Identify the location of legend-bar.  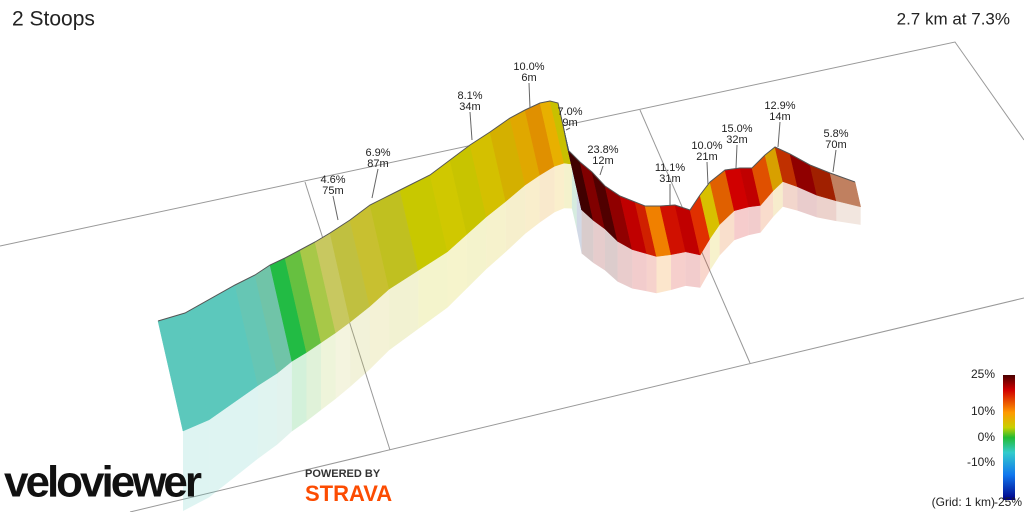
(1009, 437).